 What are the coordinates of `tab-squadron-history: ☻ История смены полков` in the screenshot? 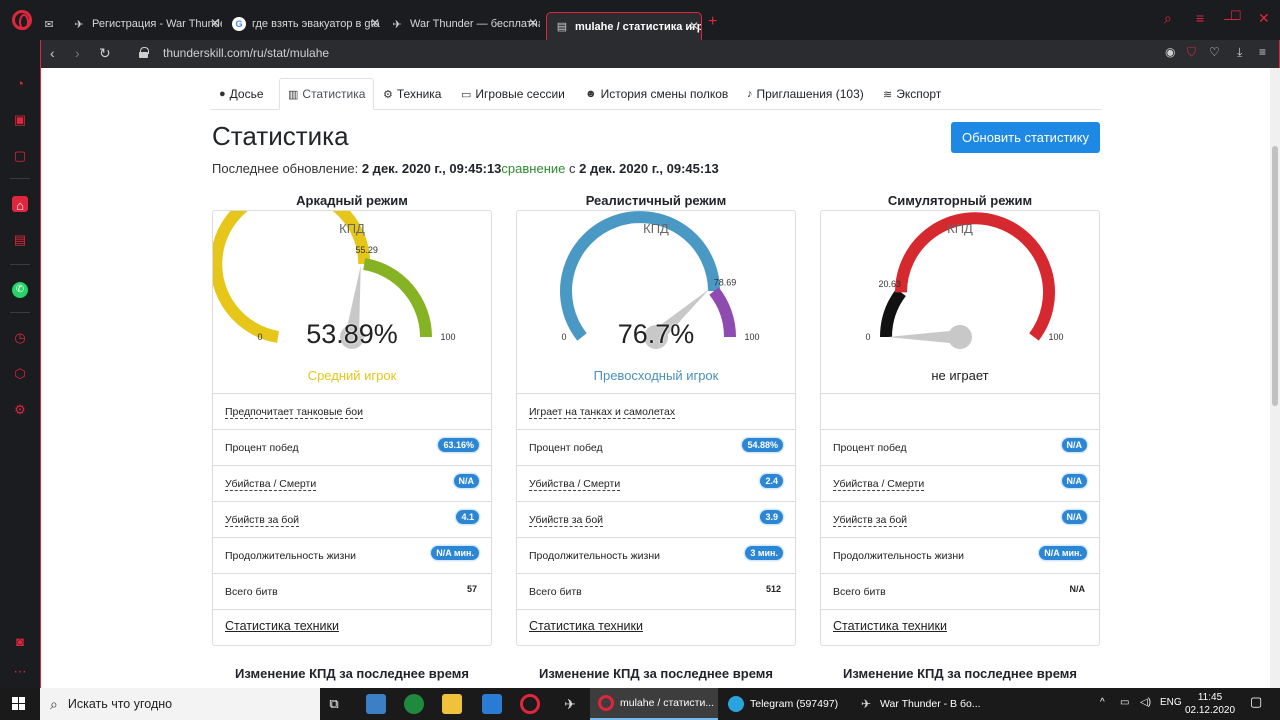 It's located at (656, 94).